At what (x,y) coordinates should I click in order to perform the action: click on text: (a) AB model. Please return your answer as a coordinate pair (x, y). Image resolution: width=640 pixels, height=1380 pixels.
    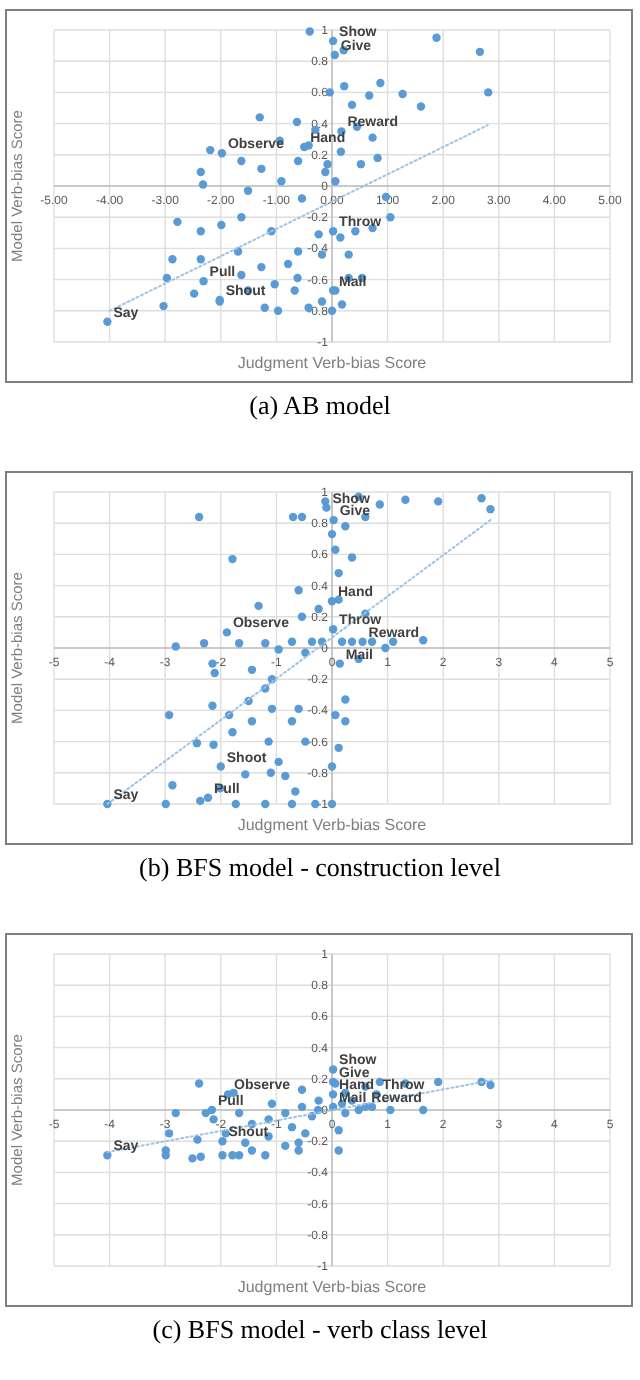
    Looking at the image, I should click on (320, 405).